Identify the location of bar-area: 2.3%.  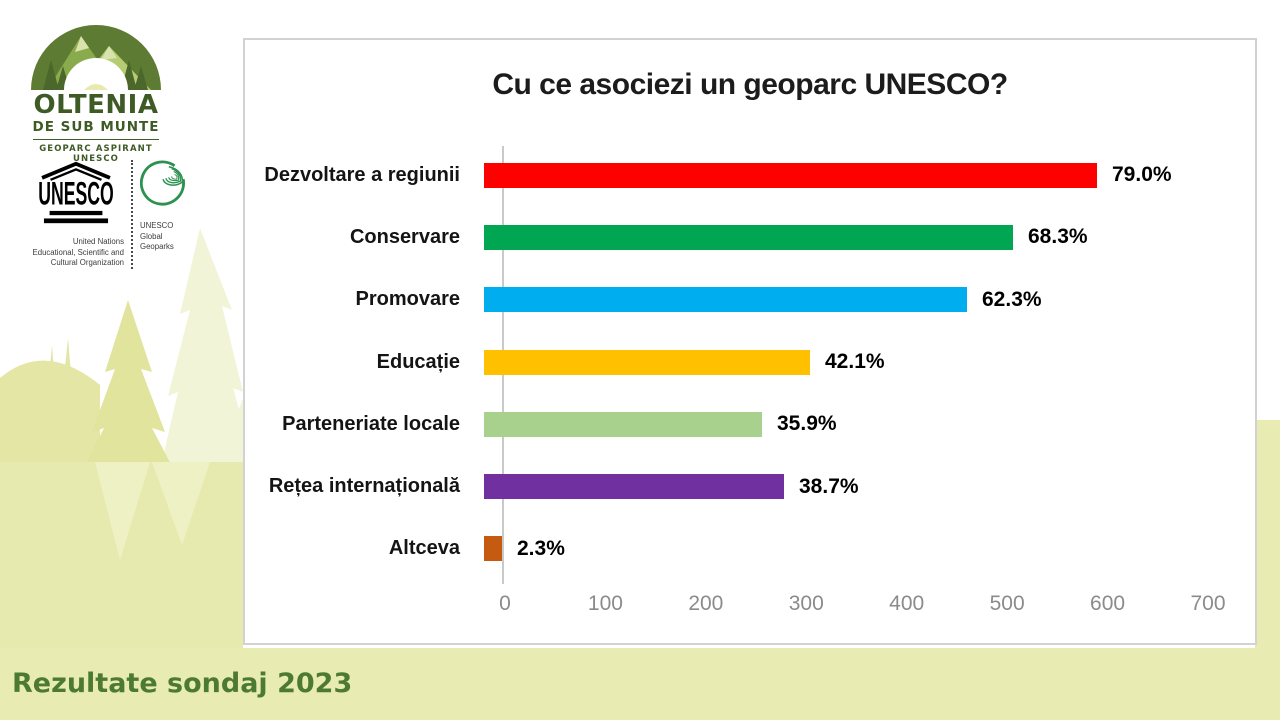
(868, 549).